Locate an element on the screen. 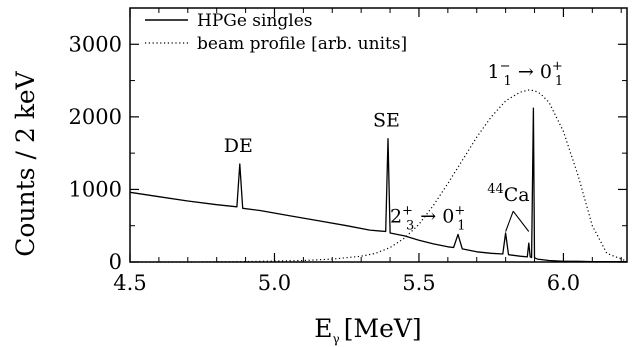  y-tick-label: 3000 is located at coordinates (95, 44).